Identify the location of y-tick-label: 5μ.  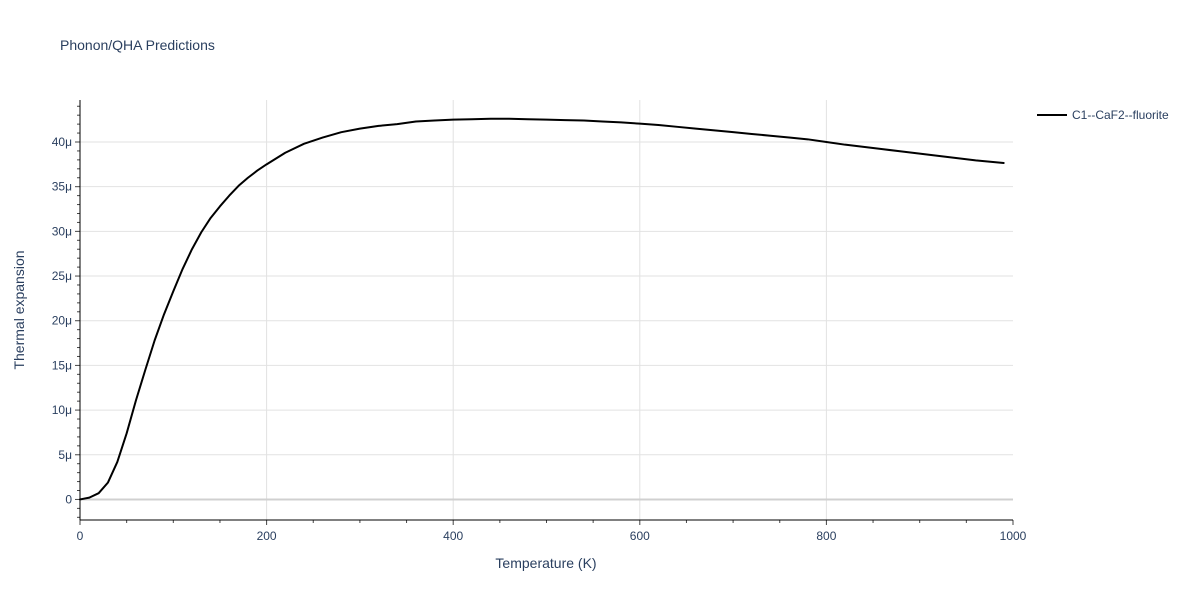
(65, 455).